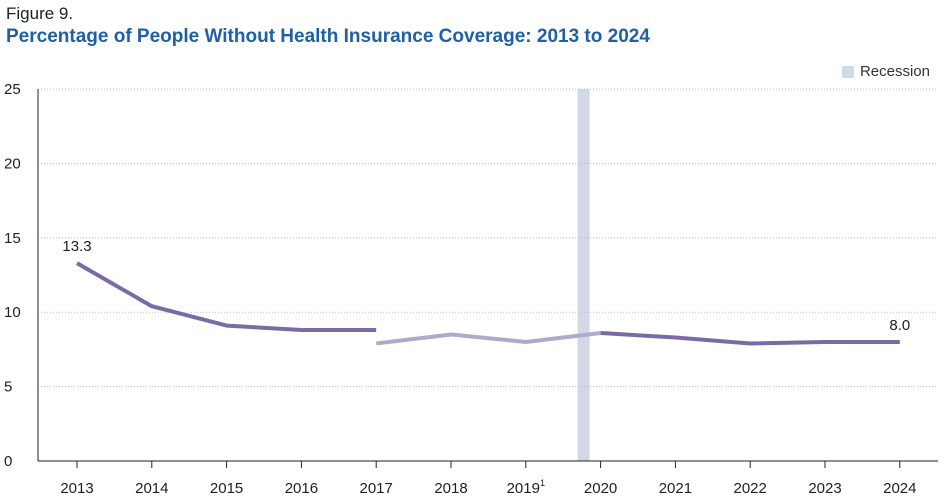 The image size is (948, 501). I want to click on x-tick-label: 2017, so click(376, 488).